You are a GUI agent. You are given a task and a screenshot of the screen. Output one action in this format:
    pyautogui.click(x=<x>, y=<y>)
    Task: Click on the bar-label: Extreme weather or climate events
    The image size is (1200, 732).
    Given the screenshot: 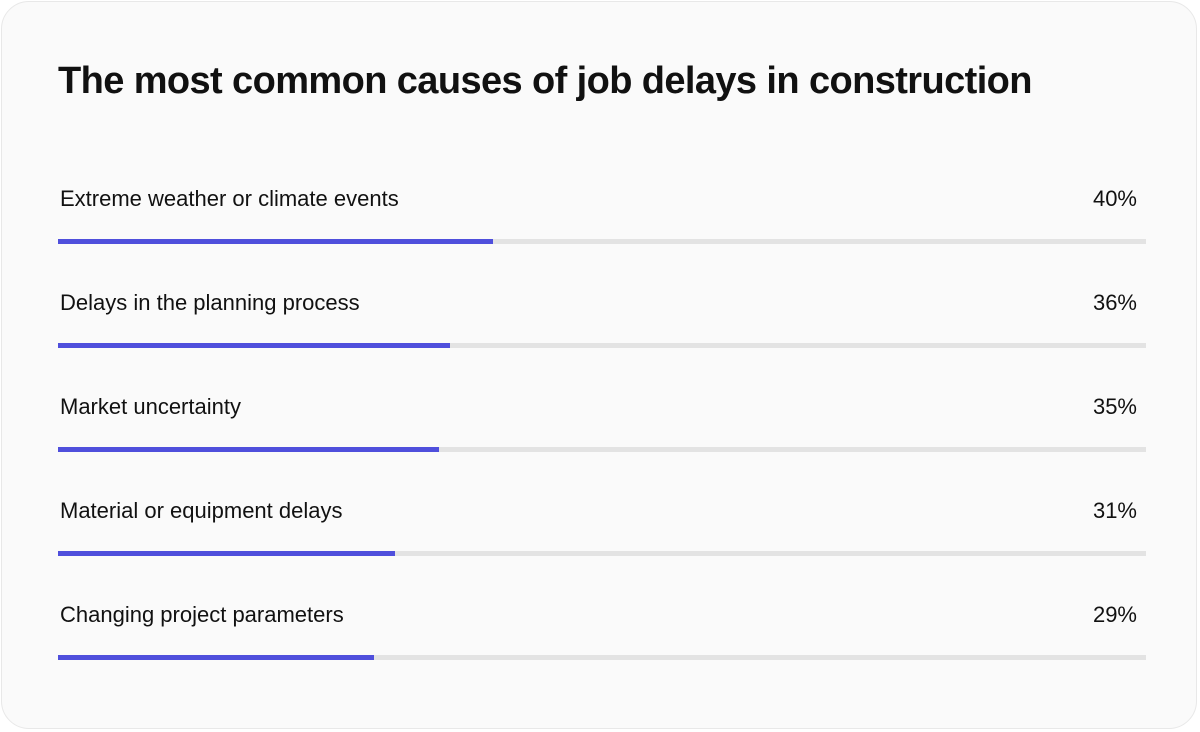 What is the action you would take?
    pyautogui.click(x=229, y=198)
    